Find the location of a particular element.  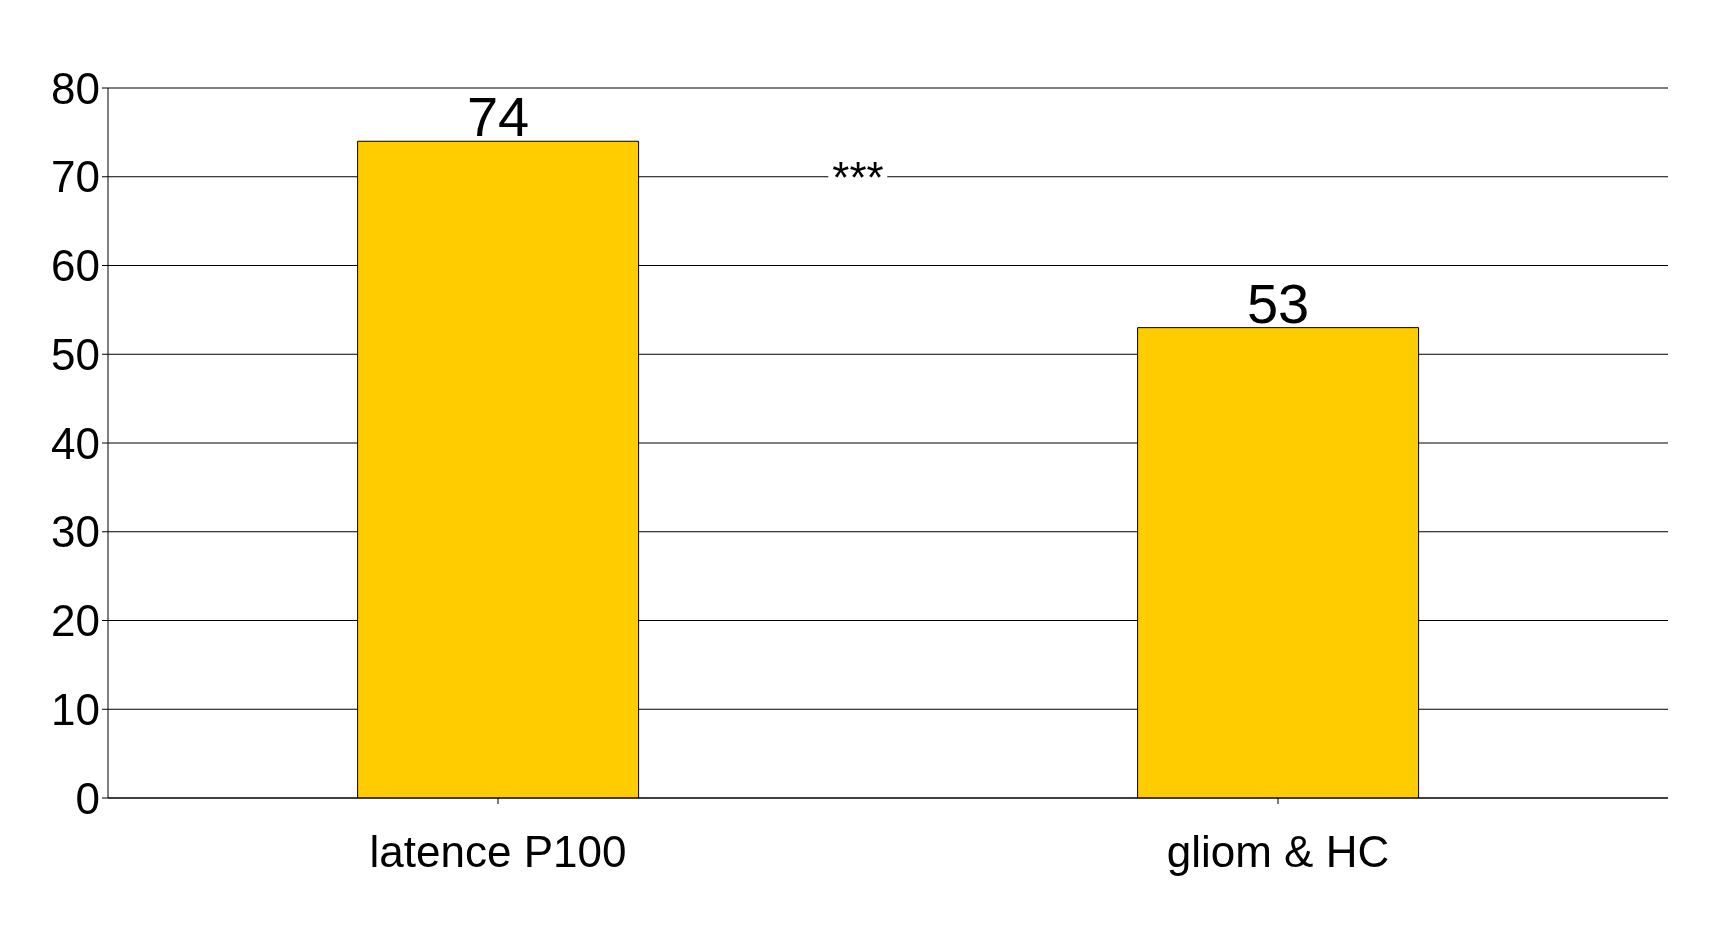

annotation: *** is located at coordinates (858, 177).